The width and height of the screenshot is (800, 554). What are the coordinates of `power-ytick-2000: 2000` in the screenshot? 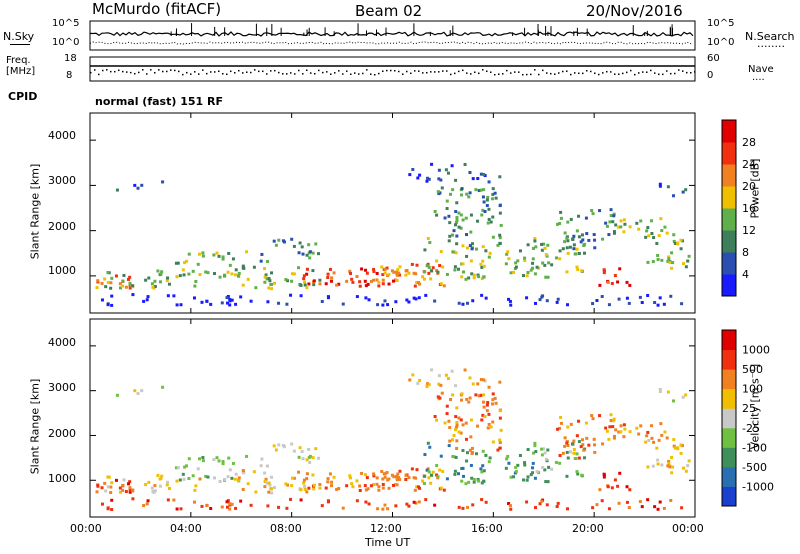 It's located at (62, 226).